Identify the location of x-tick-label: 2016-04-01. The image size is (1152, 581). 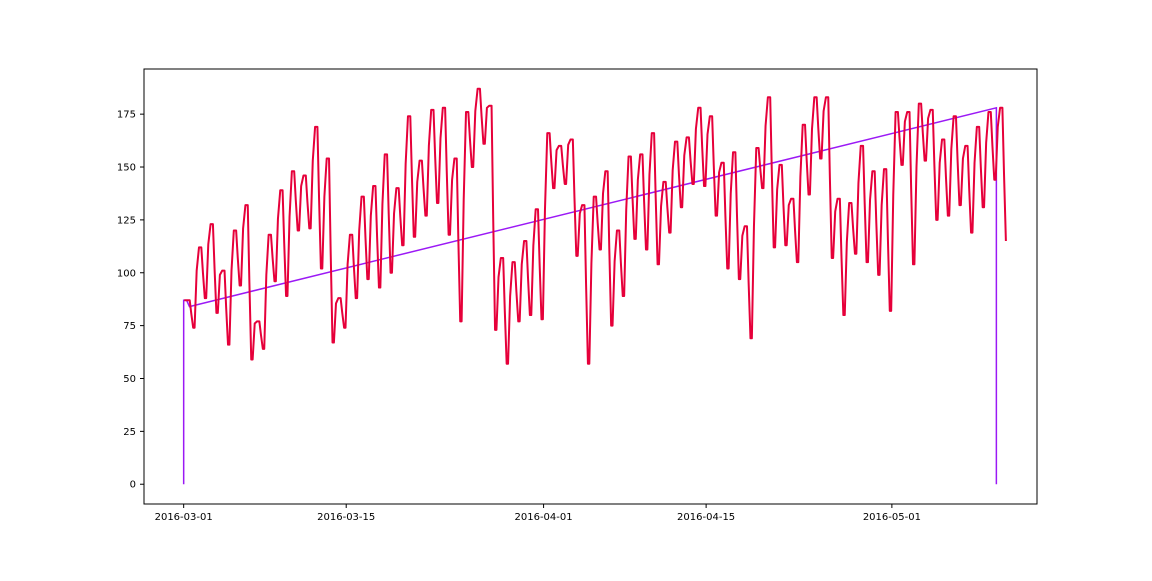
(544, 517).